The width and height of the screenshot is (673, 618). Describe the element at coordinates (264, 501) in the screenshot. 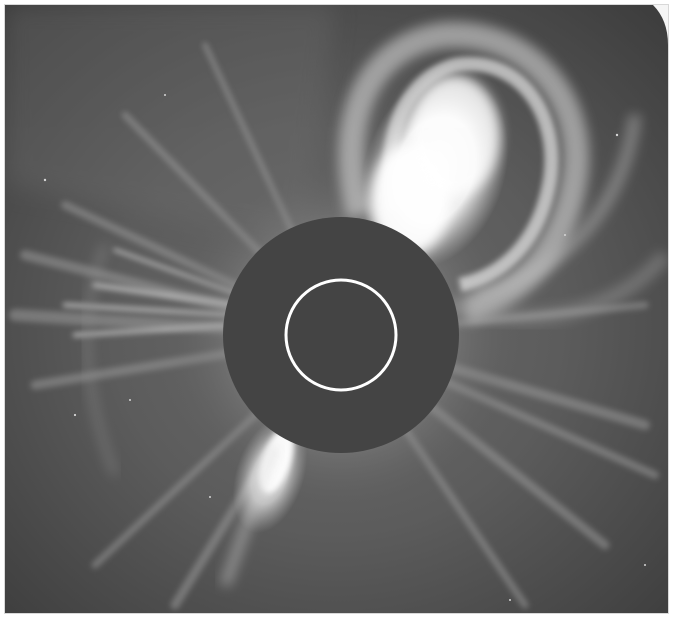

I see `southern-jet` at that location.